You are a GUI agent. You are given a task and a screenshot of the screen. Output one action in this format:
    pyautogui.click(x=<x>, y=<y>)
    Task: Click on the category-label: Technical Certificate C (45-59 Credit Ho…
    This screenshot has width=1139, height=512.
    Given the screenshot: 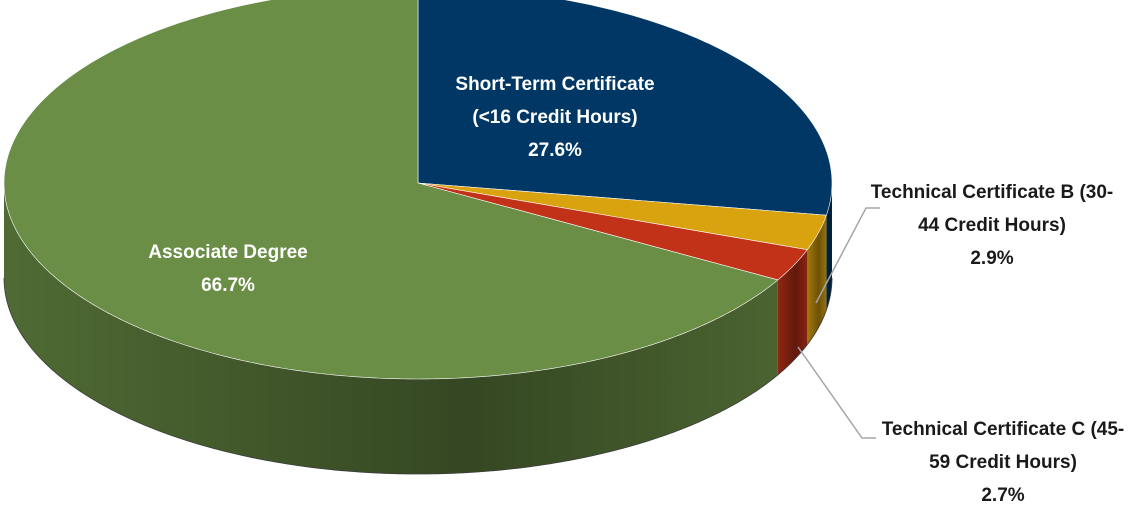 What is the action you would take?
    pyautogui.click(x=1003, y=446)
    